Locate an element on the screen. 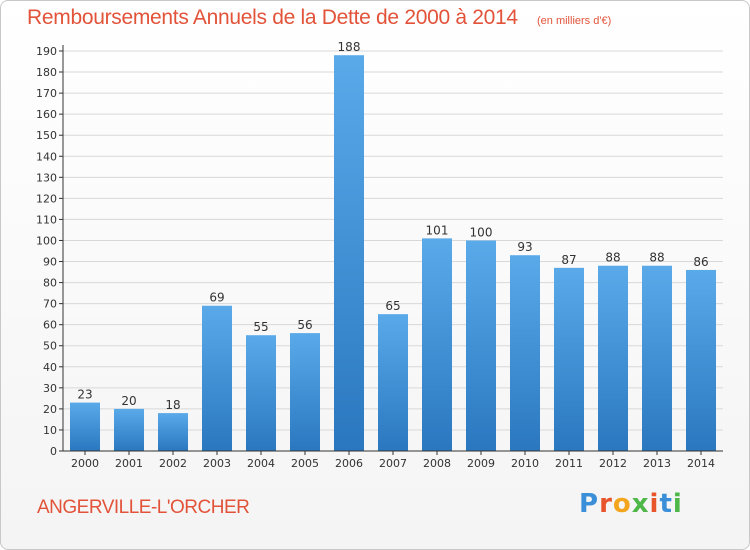  x-tick-label: 2005 is located at coordinates (305, 463).